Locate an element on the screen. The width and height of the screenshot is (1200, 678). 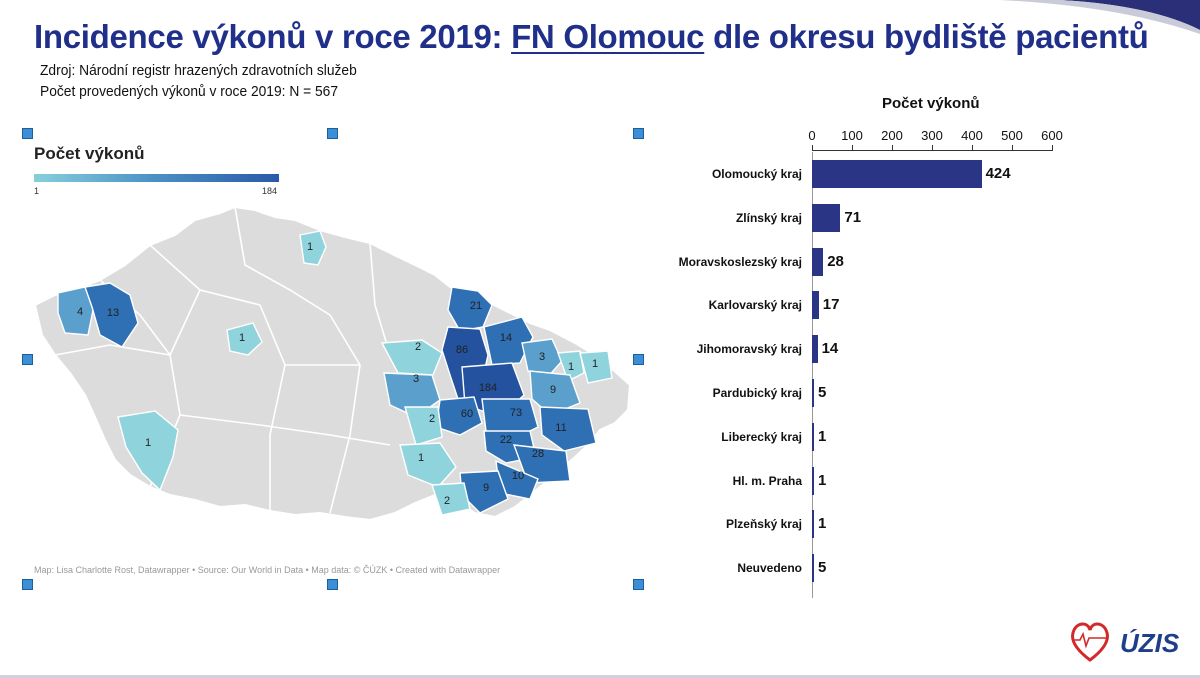
title-highlight: FN Olomouc is located at coordinates (608, 36).